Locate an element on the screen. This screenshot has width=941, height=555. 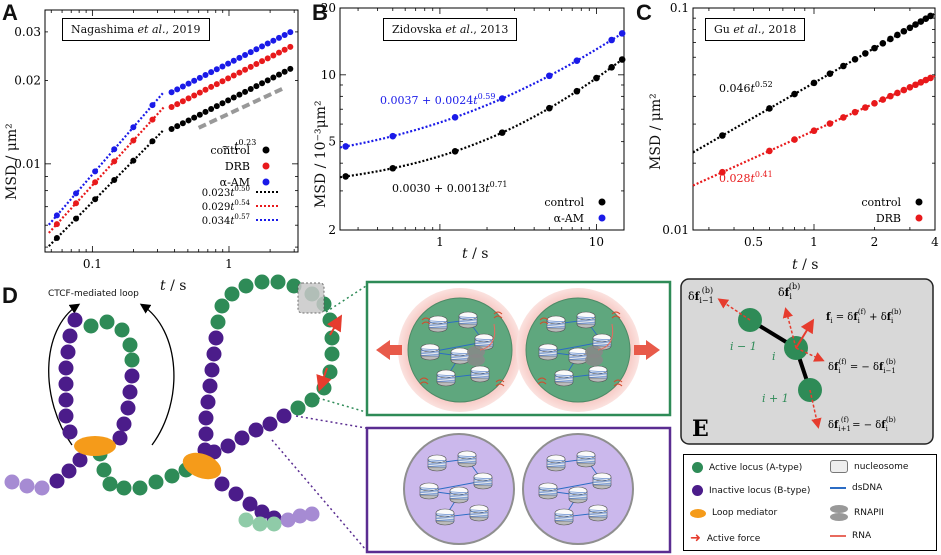
legend-marker-b is located at coordinates (602, 202).